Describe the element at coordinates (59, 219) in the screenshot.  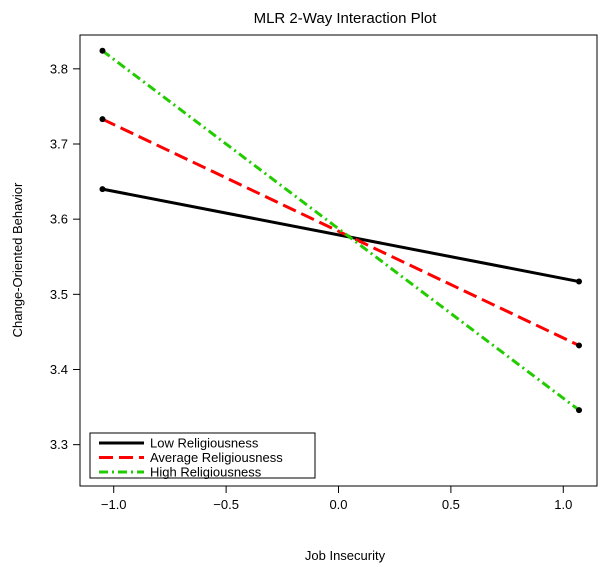
I see `y-tick-label: 3.6` at that location.